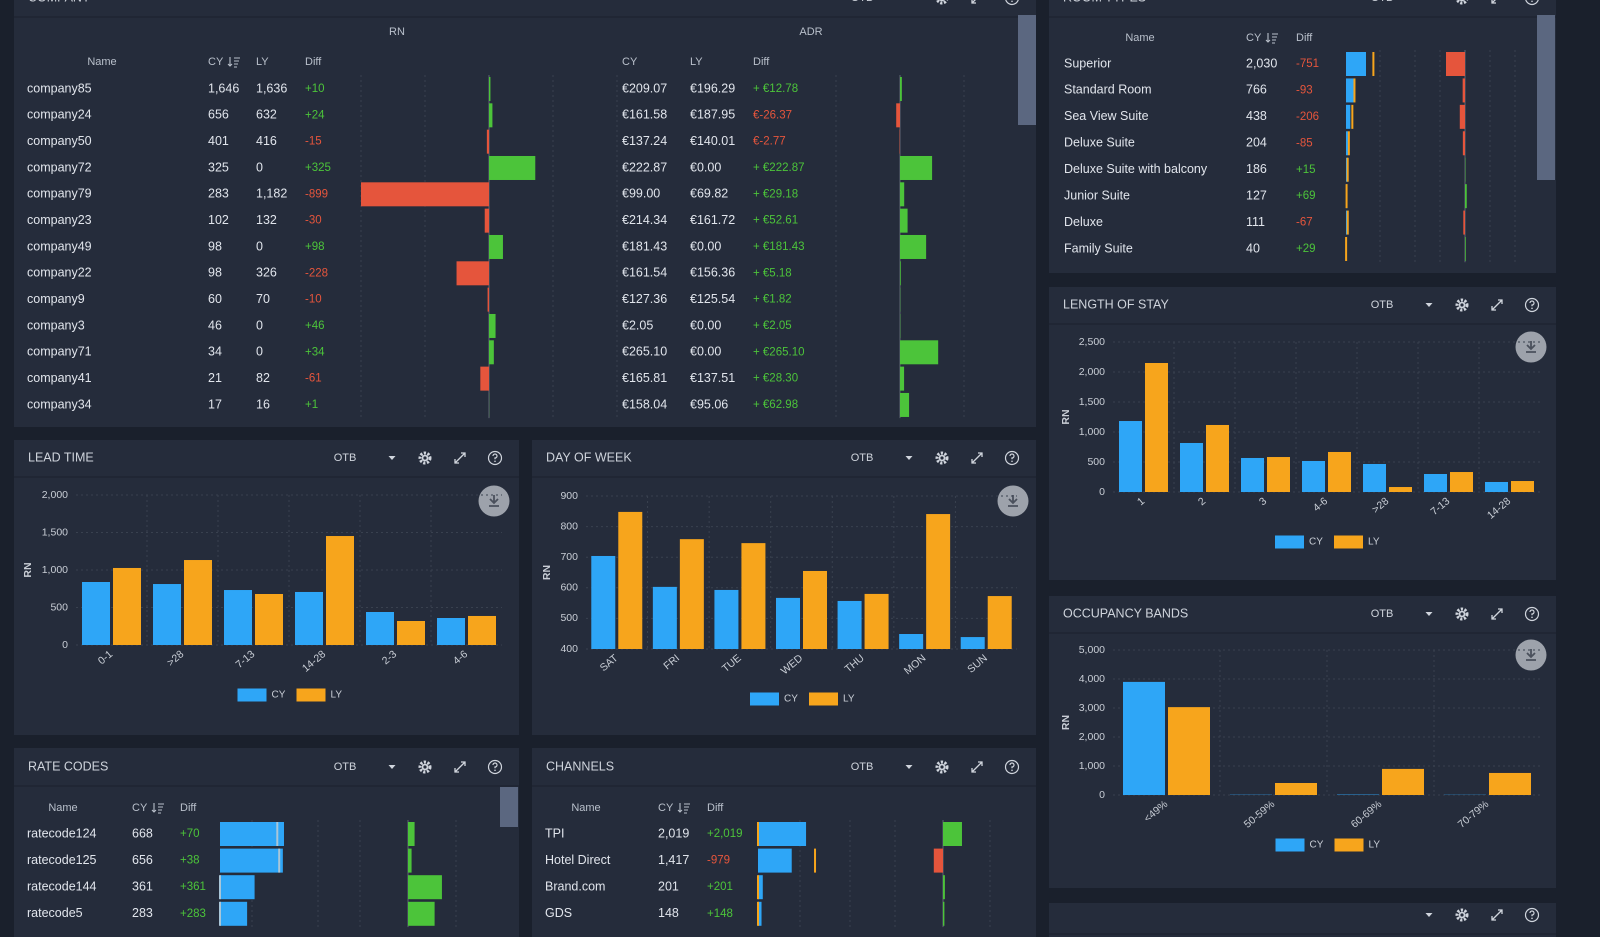 Image resolution: width=1600 pixels, height=937 pixels. I want to click on diff-cell: +24, so click(315, 115).